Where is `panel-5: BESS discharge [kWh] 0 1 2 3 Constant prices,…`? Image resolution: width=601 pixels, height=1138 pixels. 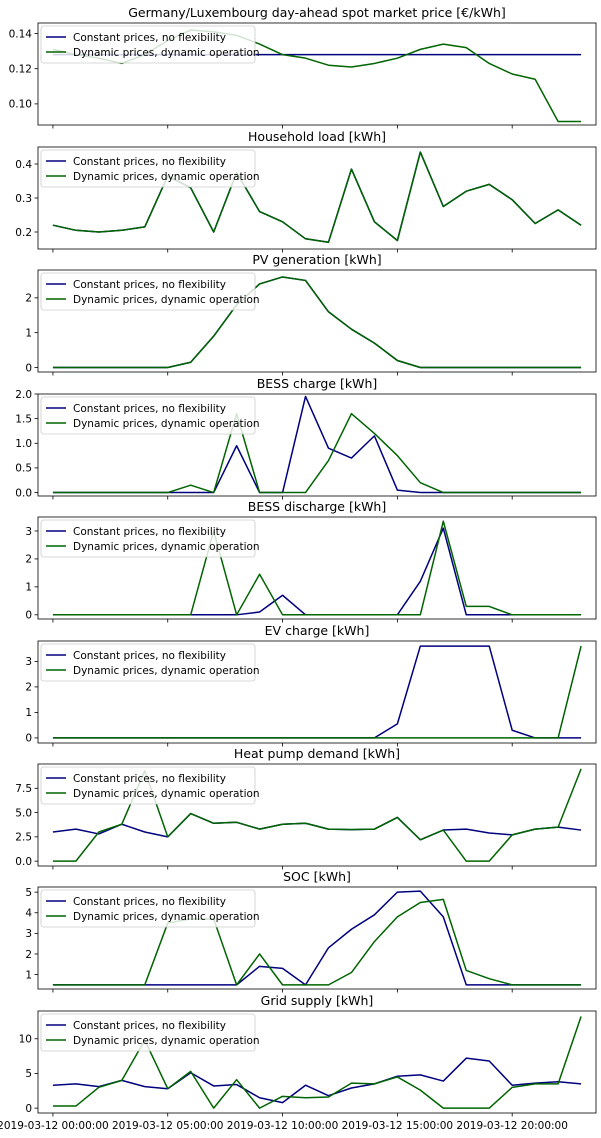 panel-5: BESS discharge [kWh] 0 1 2 3 Constant prices,… is located at coordinates (311, 561).